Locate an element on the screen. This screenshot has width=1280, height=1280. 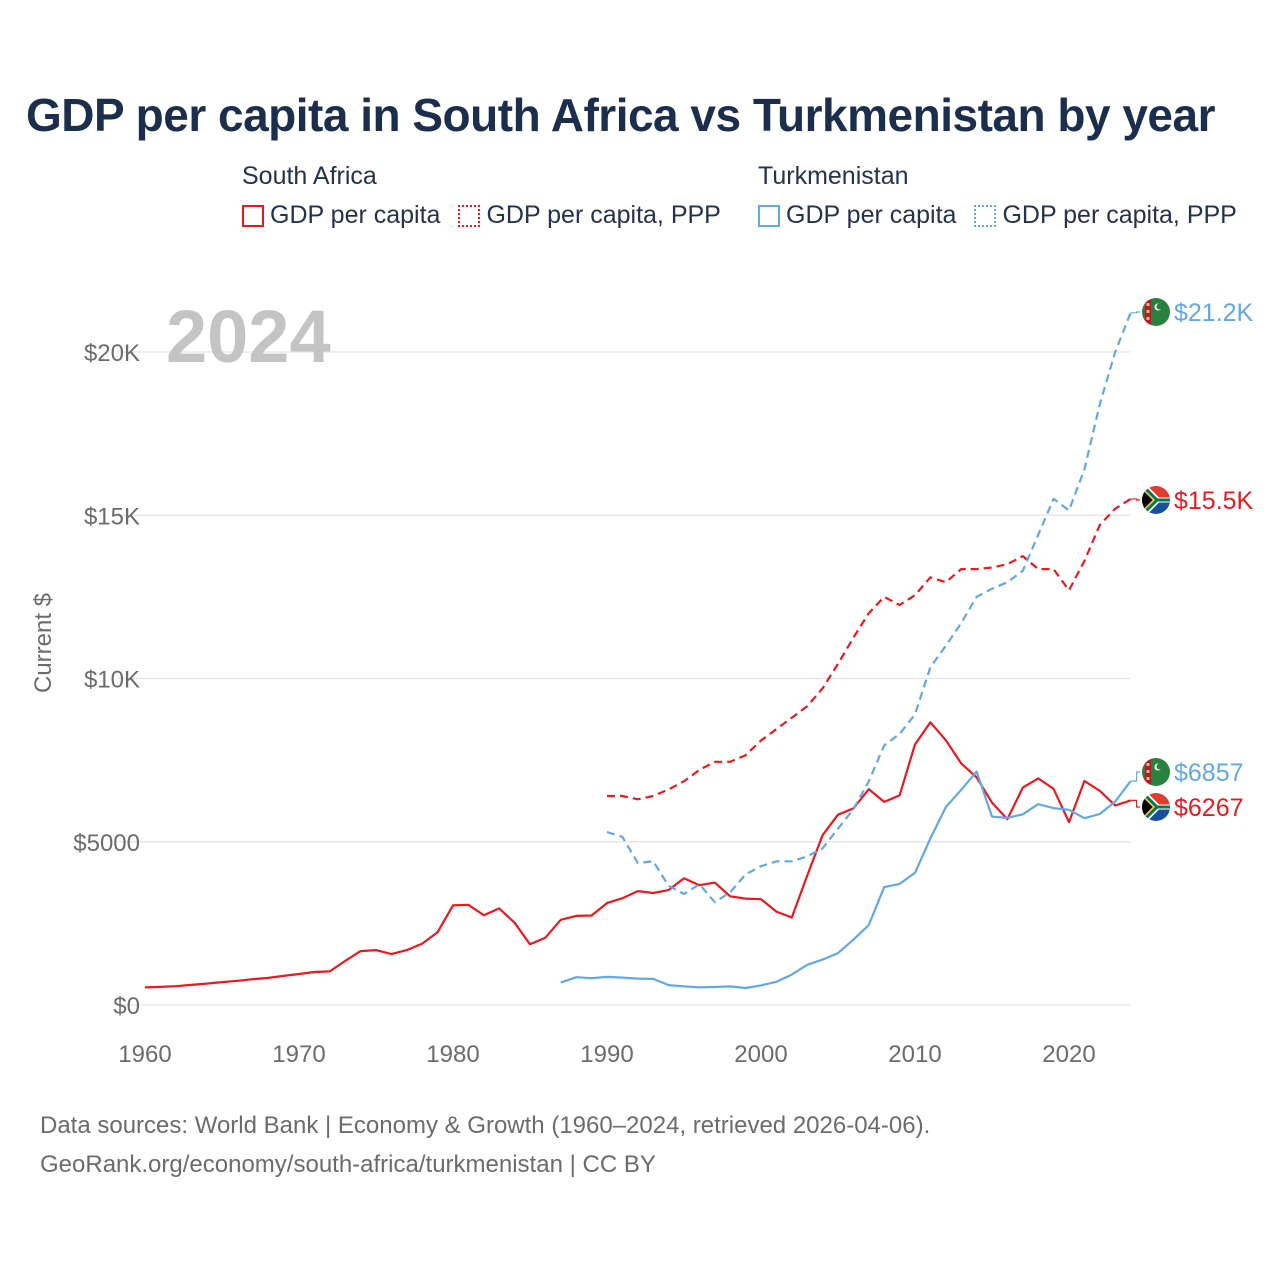
y-tick-label: $0 is located at coordinates (126, 1006).